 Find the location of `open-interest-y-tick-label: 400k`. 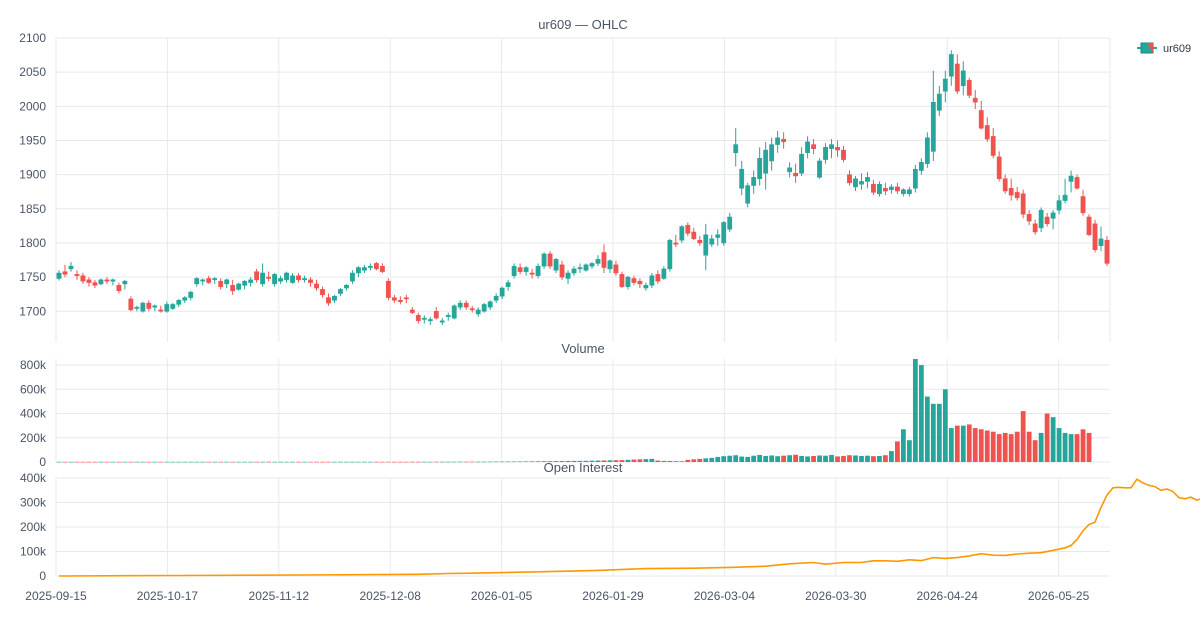

open-interest-y-tick-label: 400k is located at coordinates (33, 478).